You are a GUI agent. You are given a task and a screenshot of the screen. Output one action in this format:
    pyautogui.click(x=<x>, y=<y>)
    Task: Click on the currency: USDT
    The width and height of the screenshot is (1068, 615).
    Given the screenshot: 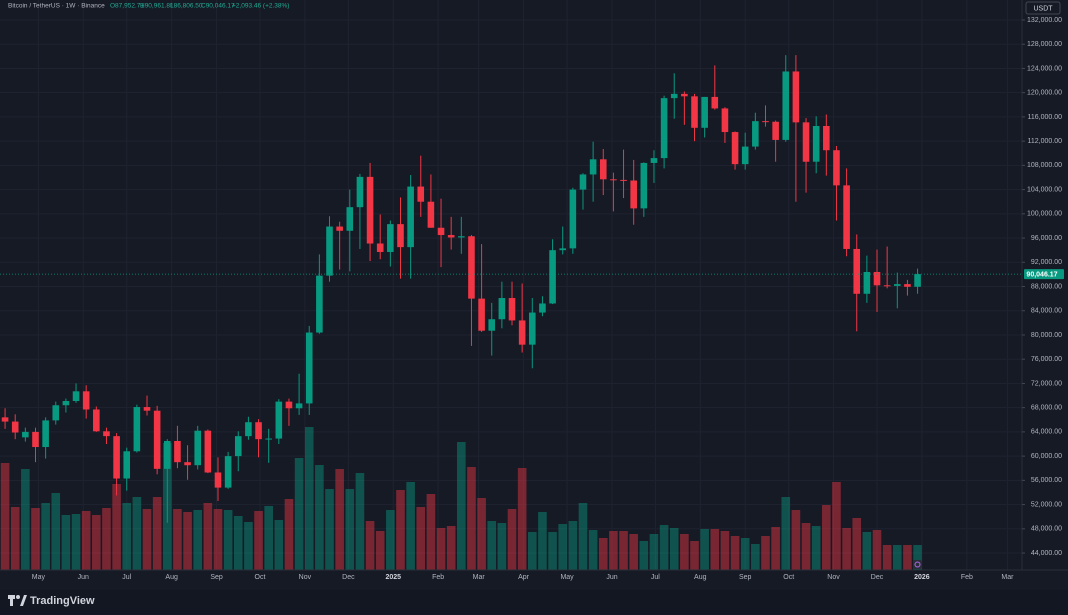 What is the action you would take?
    pyautogui.click(x=1043, y=8)
    